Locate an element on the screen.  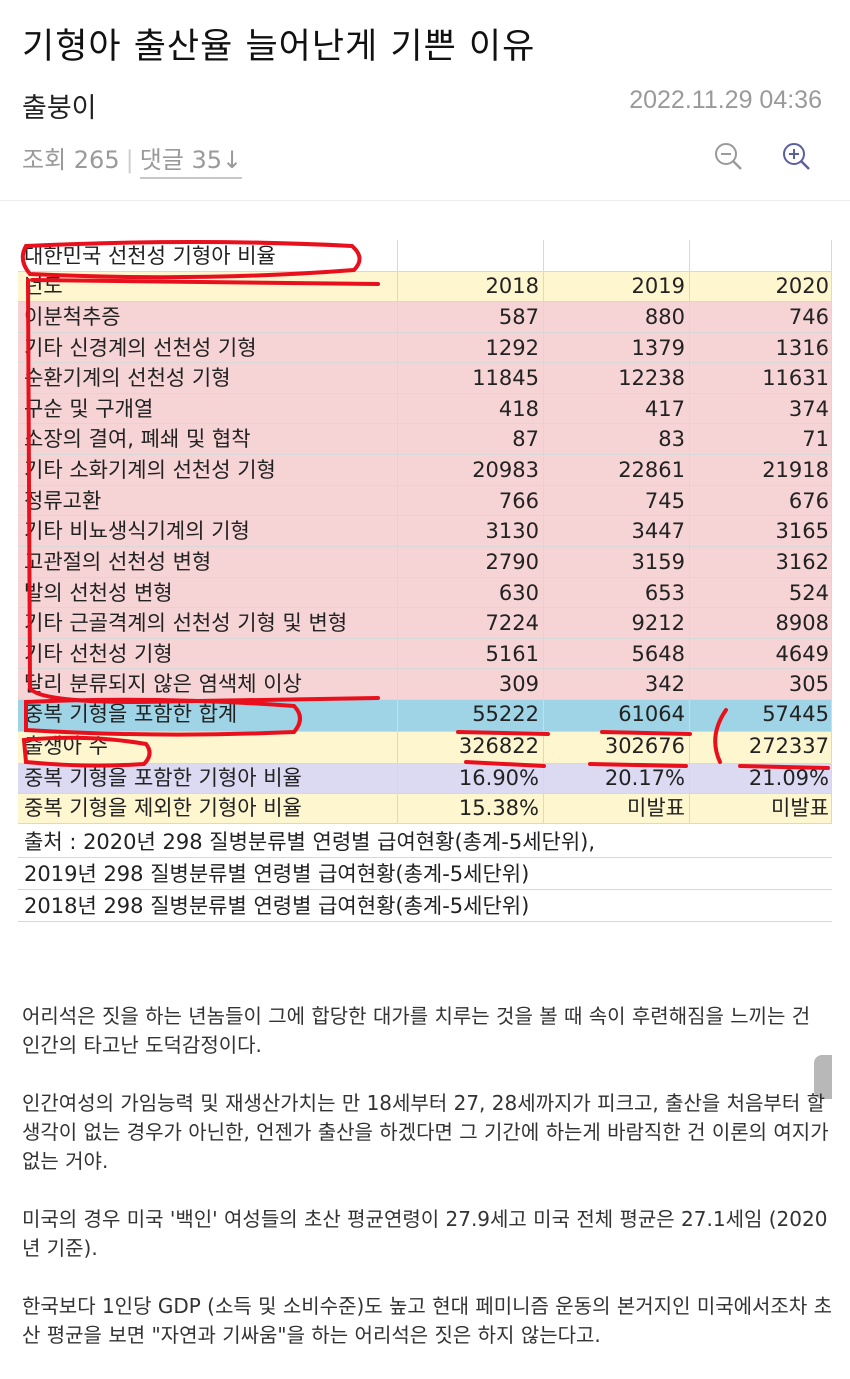
row-value: 745 is located at coordinates (617, 501).